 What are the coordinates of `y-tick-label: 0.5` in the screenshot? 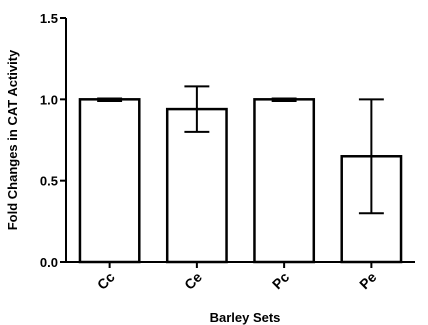 It's located at (49, 181).